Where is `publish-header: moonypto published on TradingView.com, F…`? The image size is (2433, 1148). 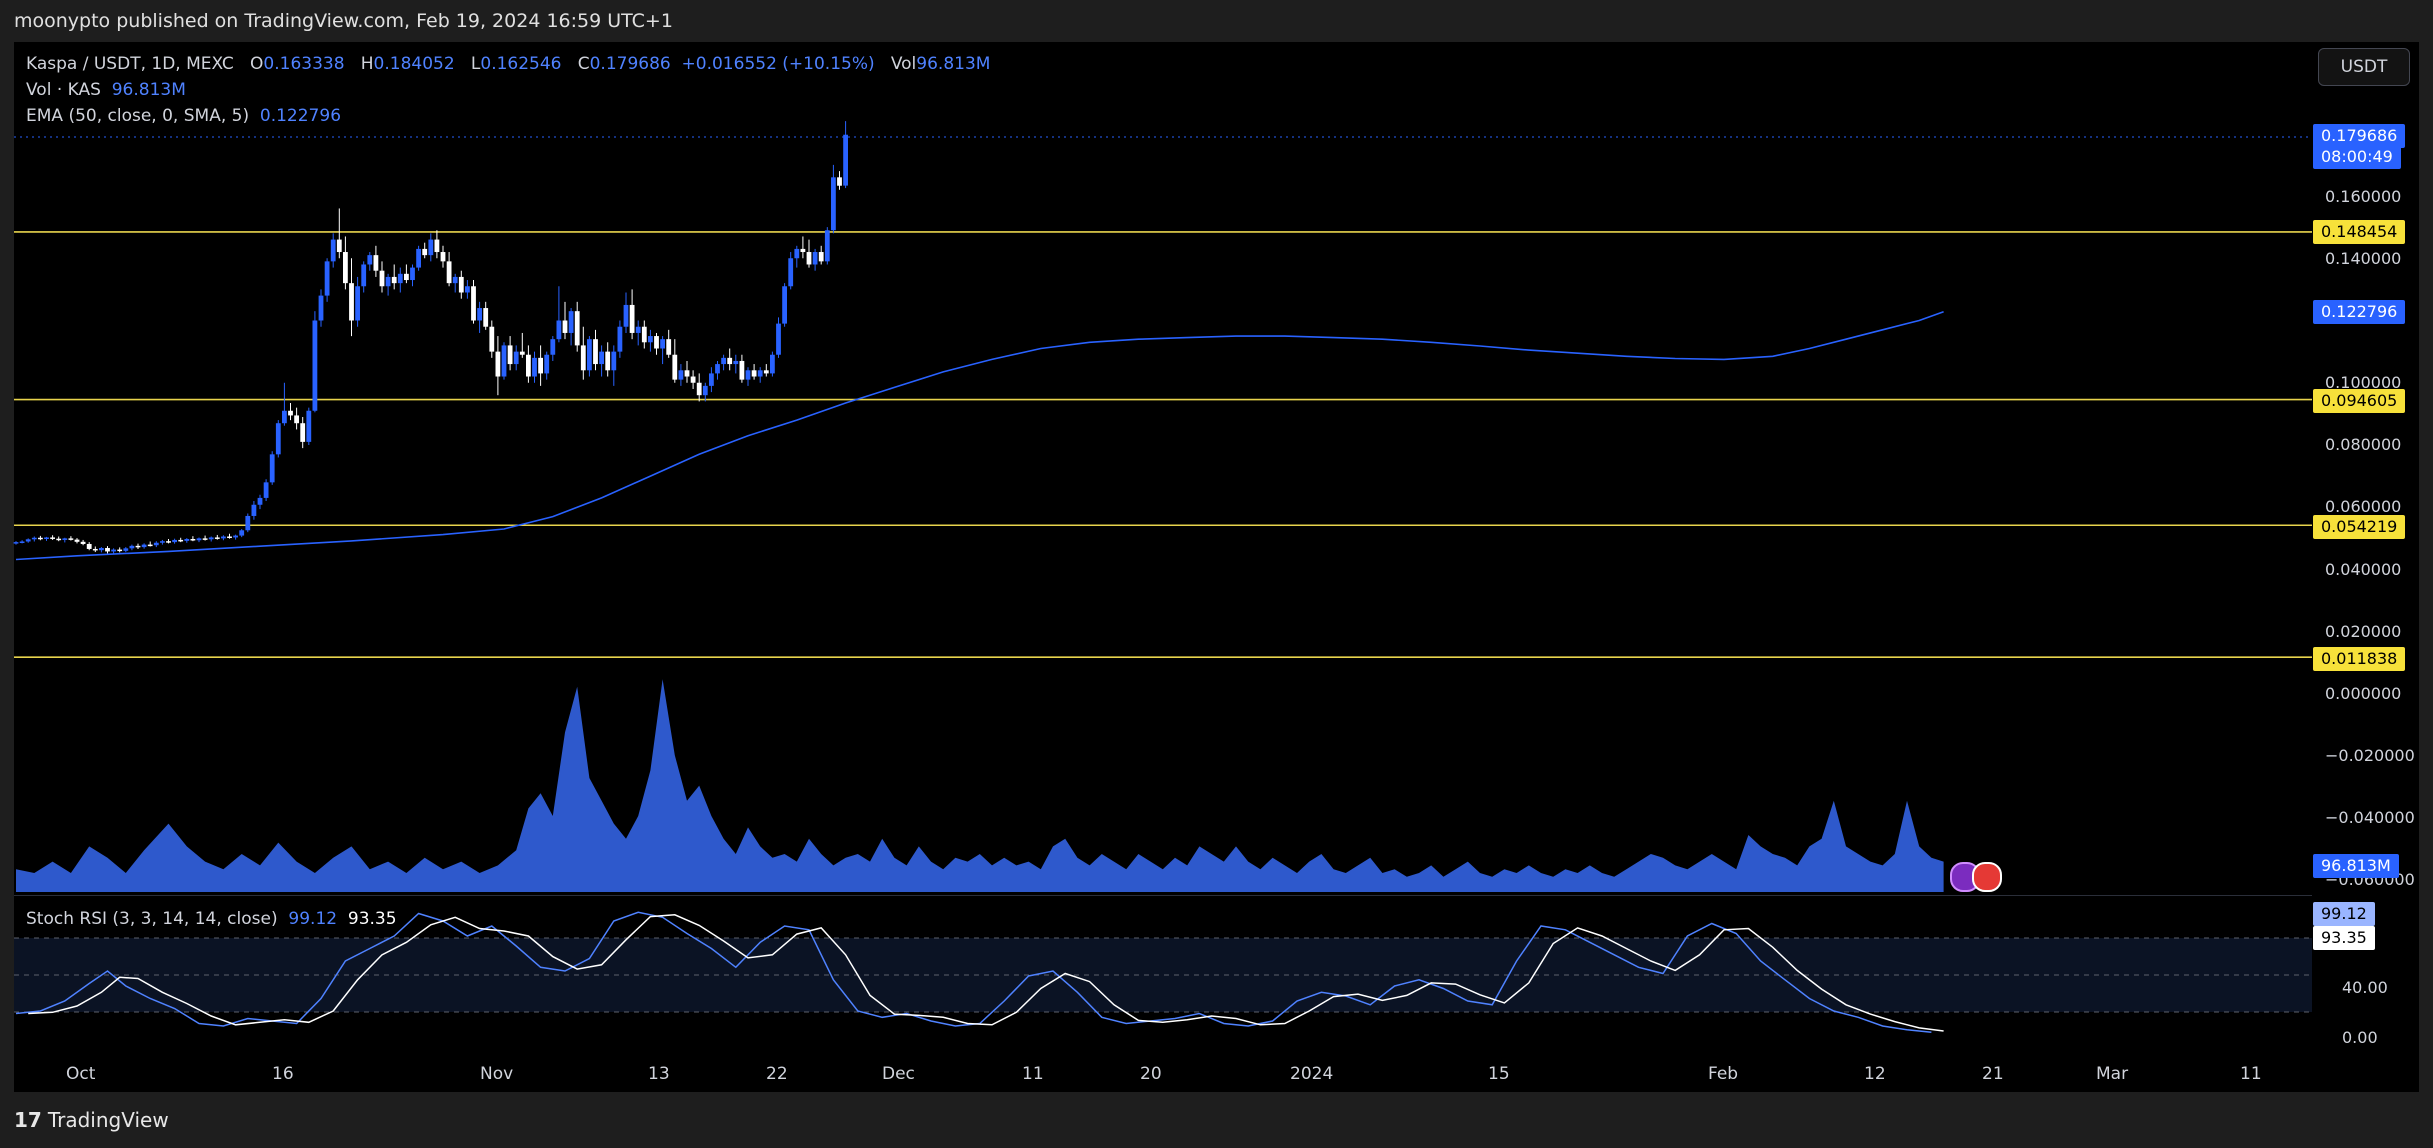 publish-header: moonypto published on TradingView.com, F… is located at coordinates (1216, 21).